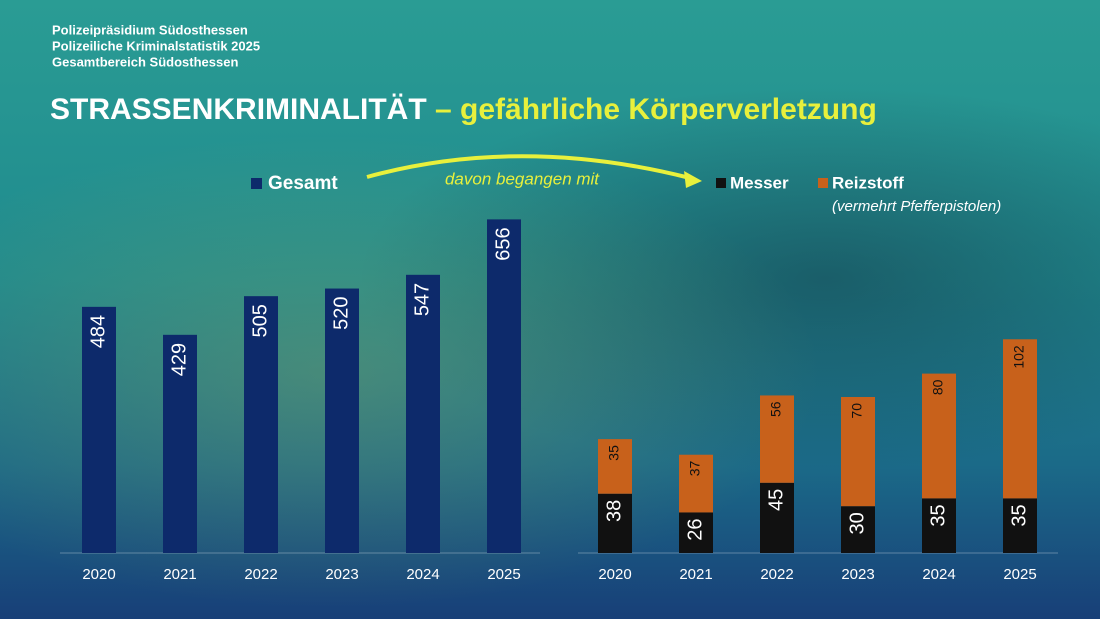 This screenshot has width=1100, height=619. I want to click on header-line: Polizeiliche Kriminalstatistik 2025, so click(156, 45).